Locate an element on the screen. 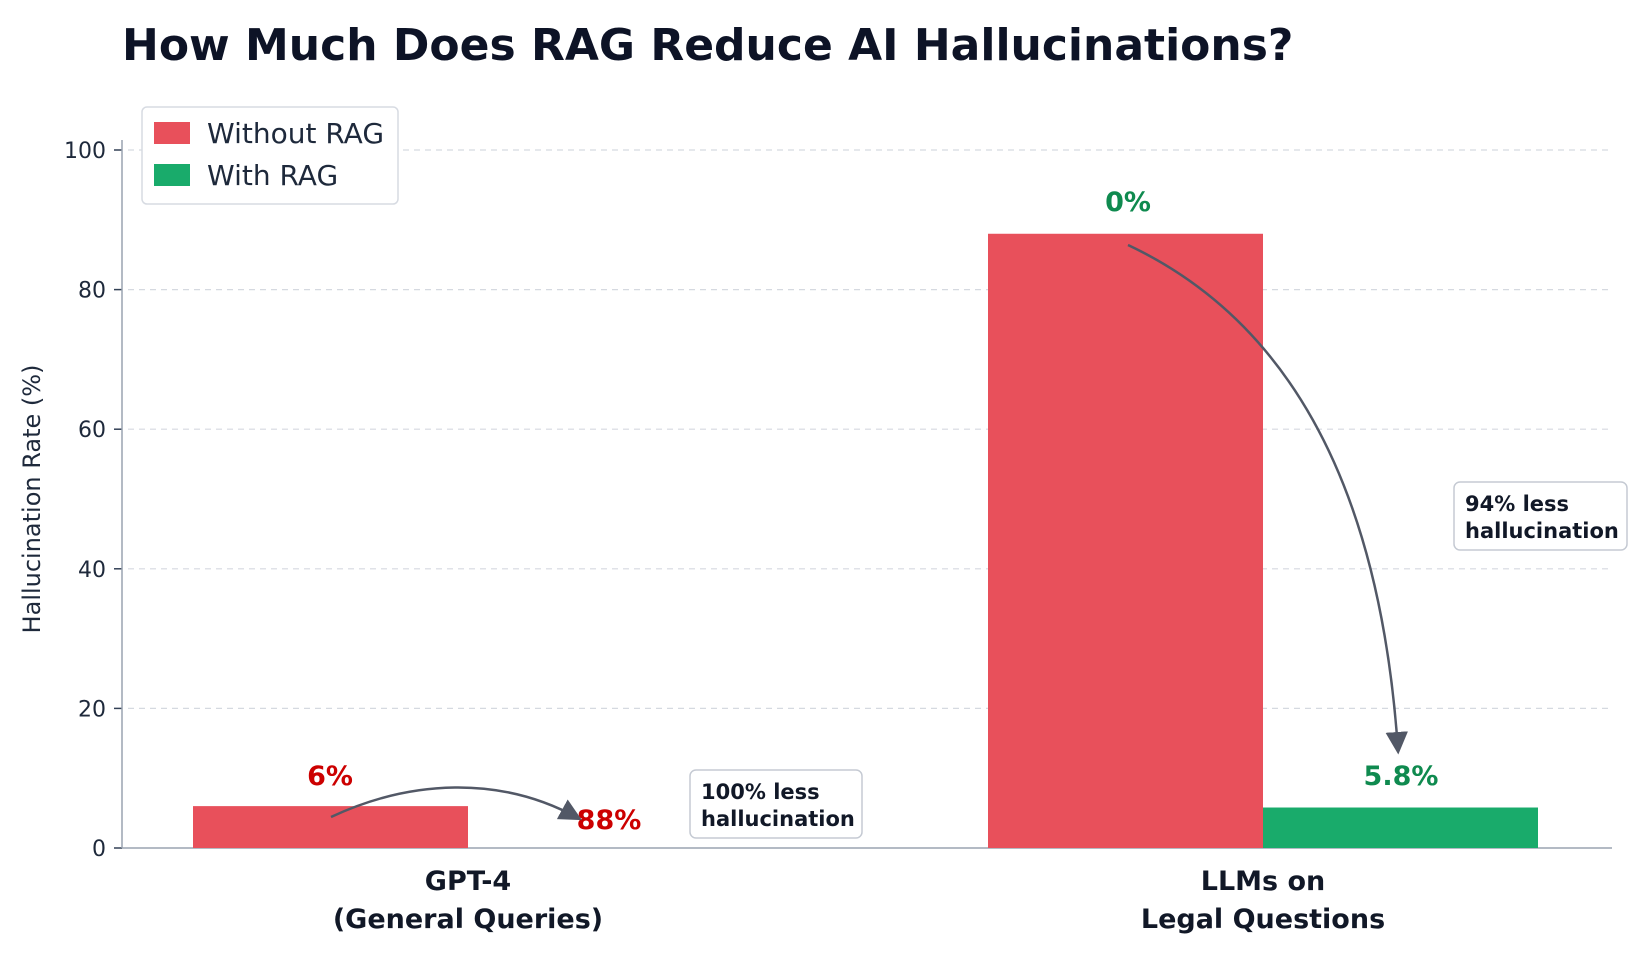  data-label: 0% is located at coordinates (1128, 202).